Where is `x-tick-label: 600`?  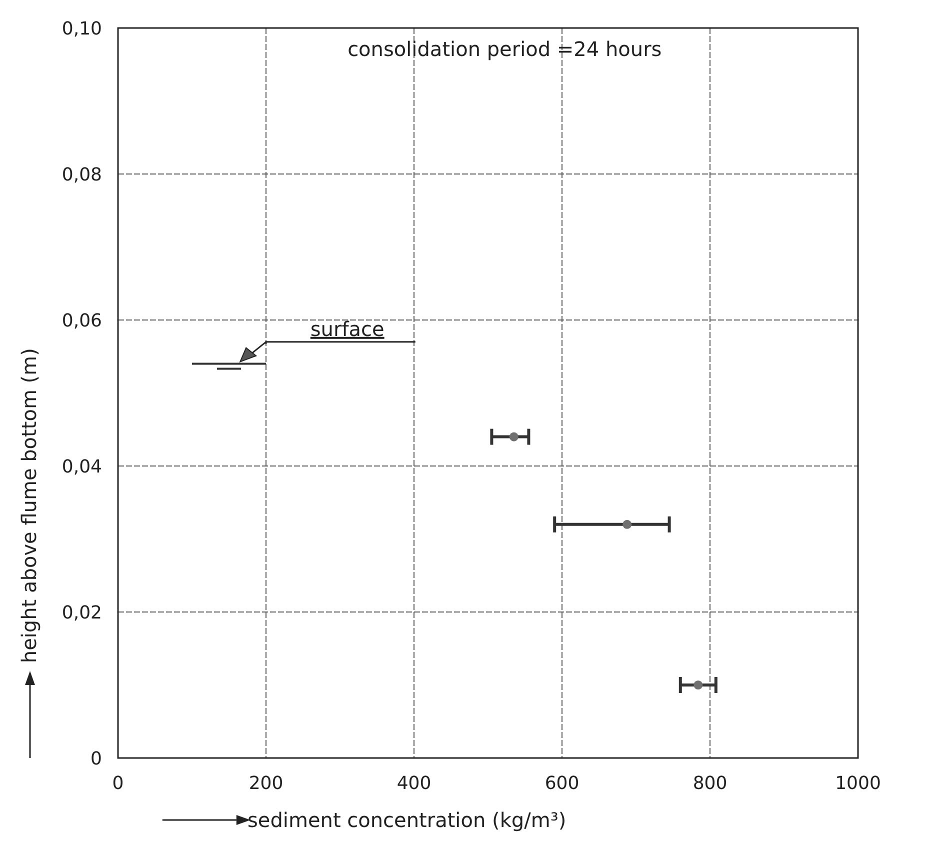 x-tick-label: 600 is located at coordinates (562, 783).